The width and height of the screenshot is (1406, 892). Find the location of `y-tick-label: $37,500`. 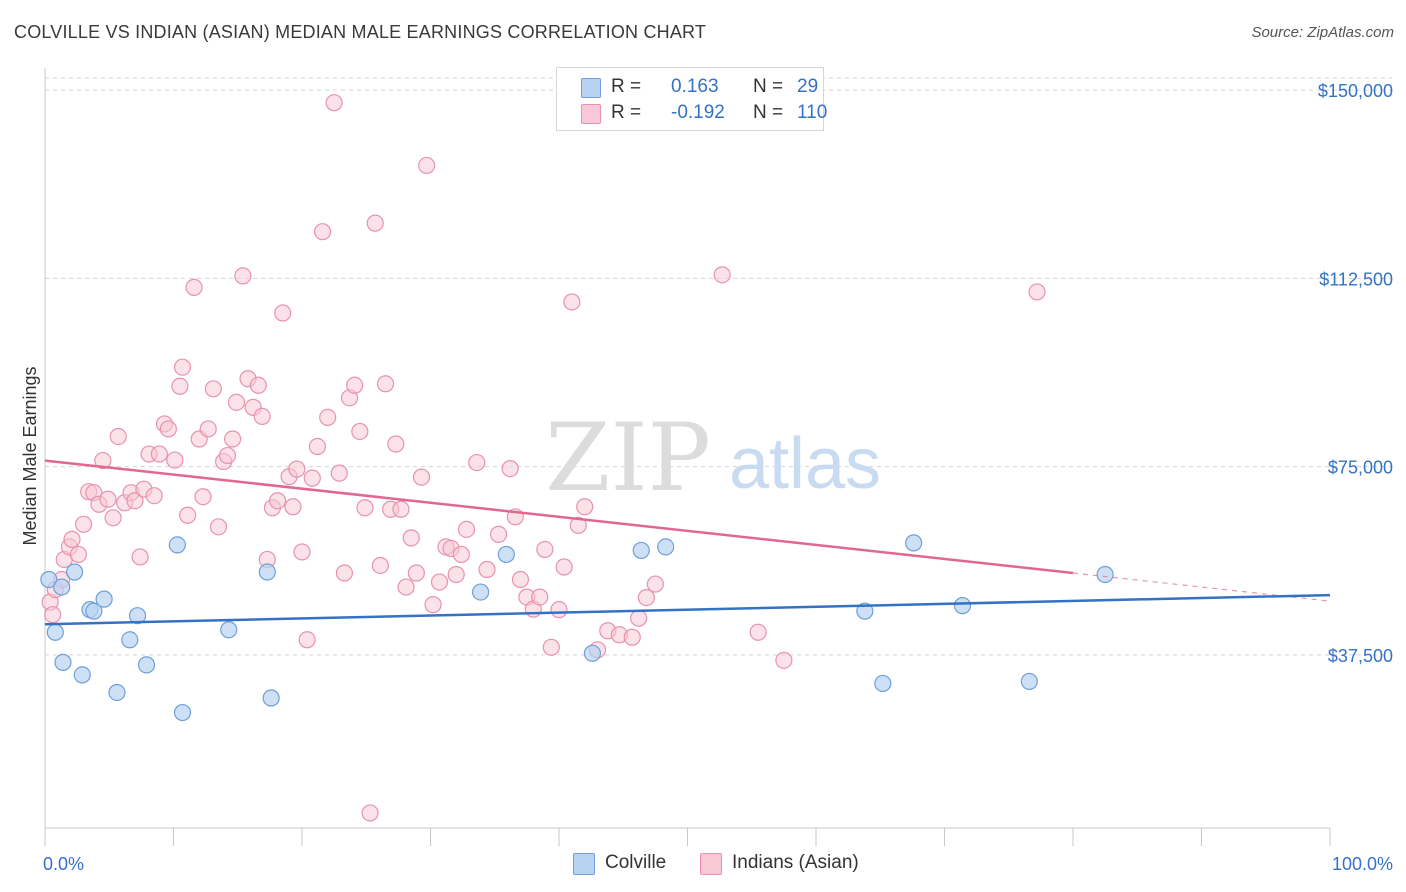

y-tick-label: $37,500 is located at coordinates (1360, 656).